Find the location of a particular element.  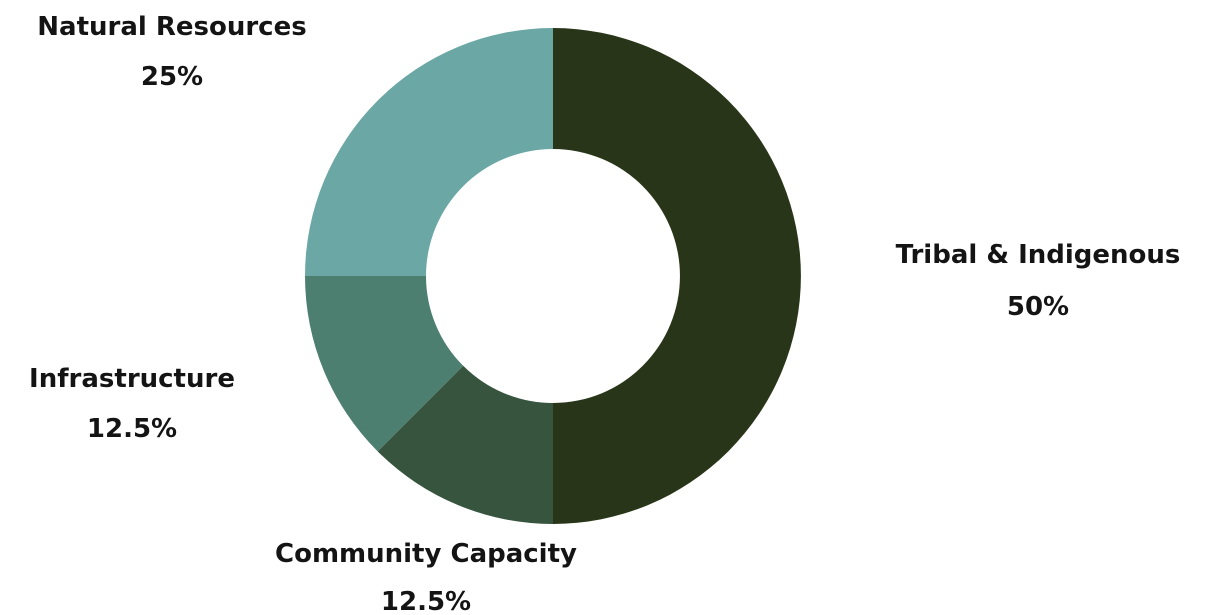

slice-natural-resources is located at coordinates (429, 152).